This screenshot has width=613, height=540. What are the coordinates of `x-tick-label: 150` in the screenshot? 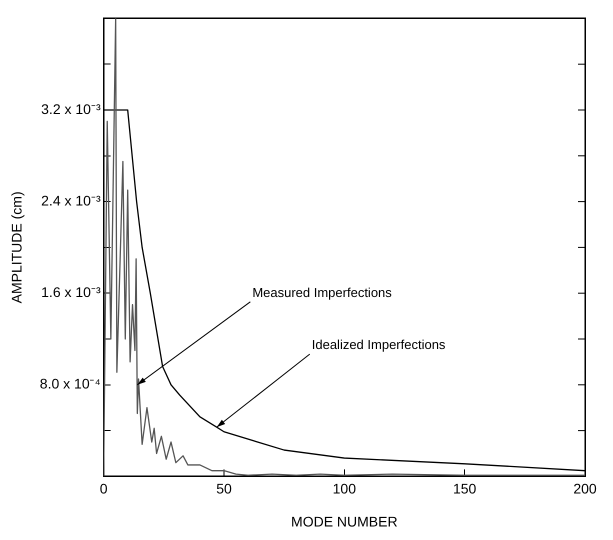 It's located at (464, 488).